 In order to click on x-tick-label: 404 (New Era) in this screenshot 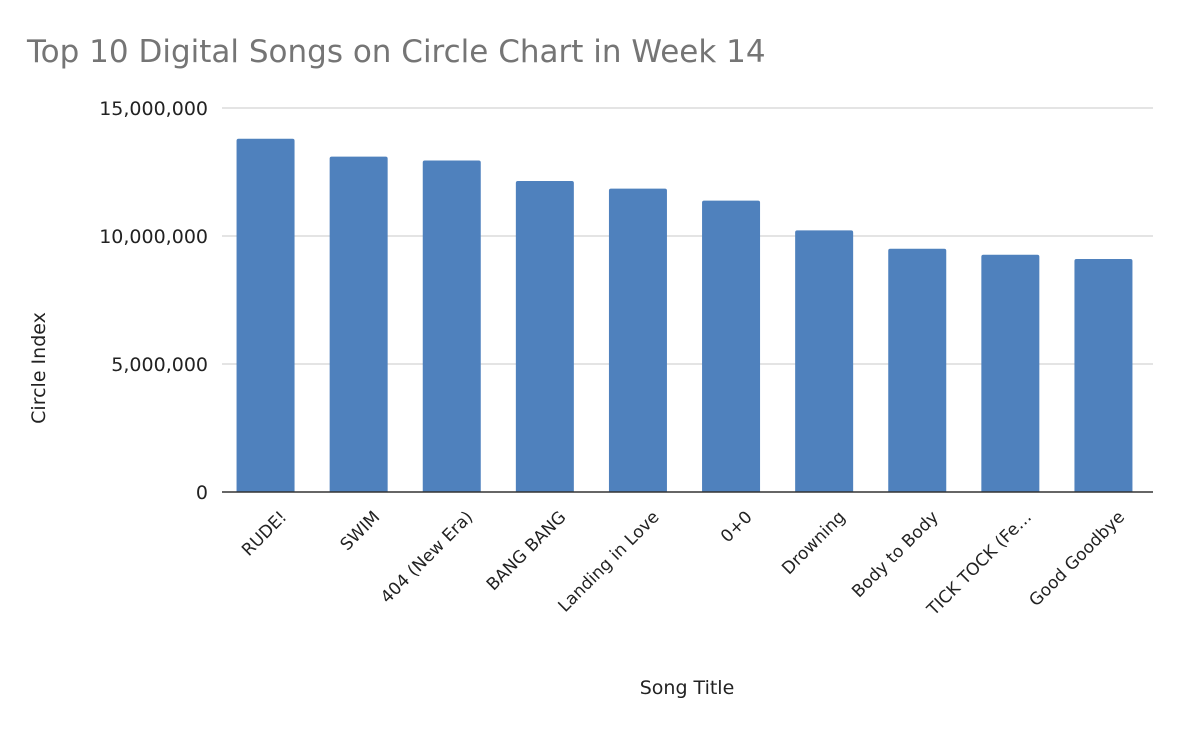, I will do `click(427, 557)`.